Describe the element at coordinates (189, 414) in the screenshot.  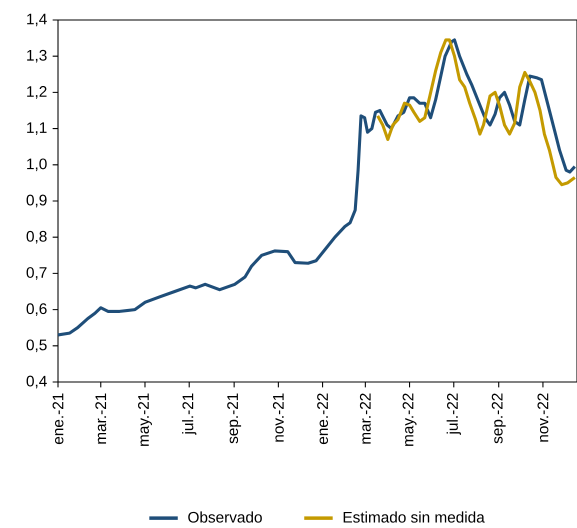
I see `x-tick-label: jul.-21` at that location.